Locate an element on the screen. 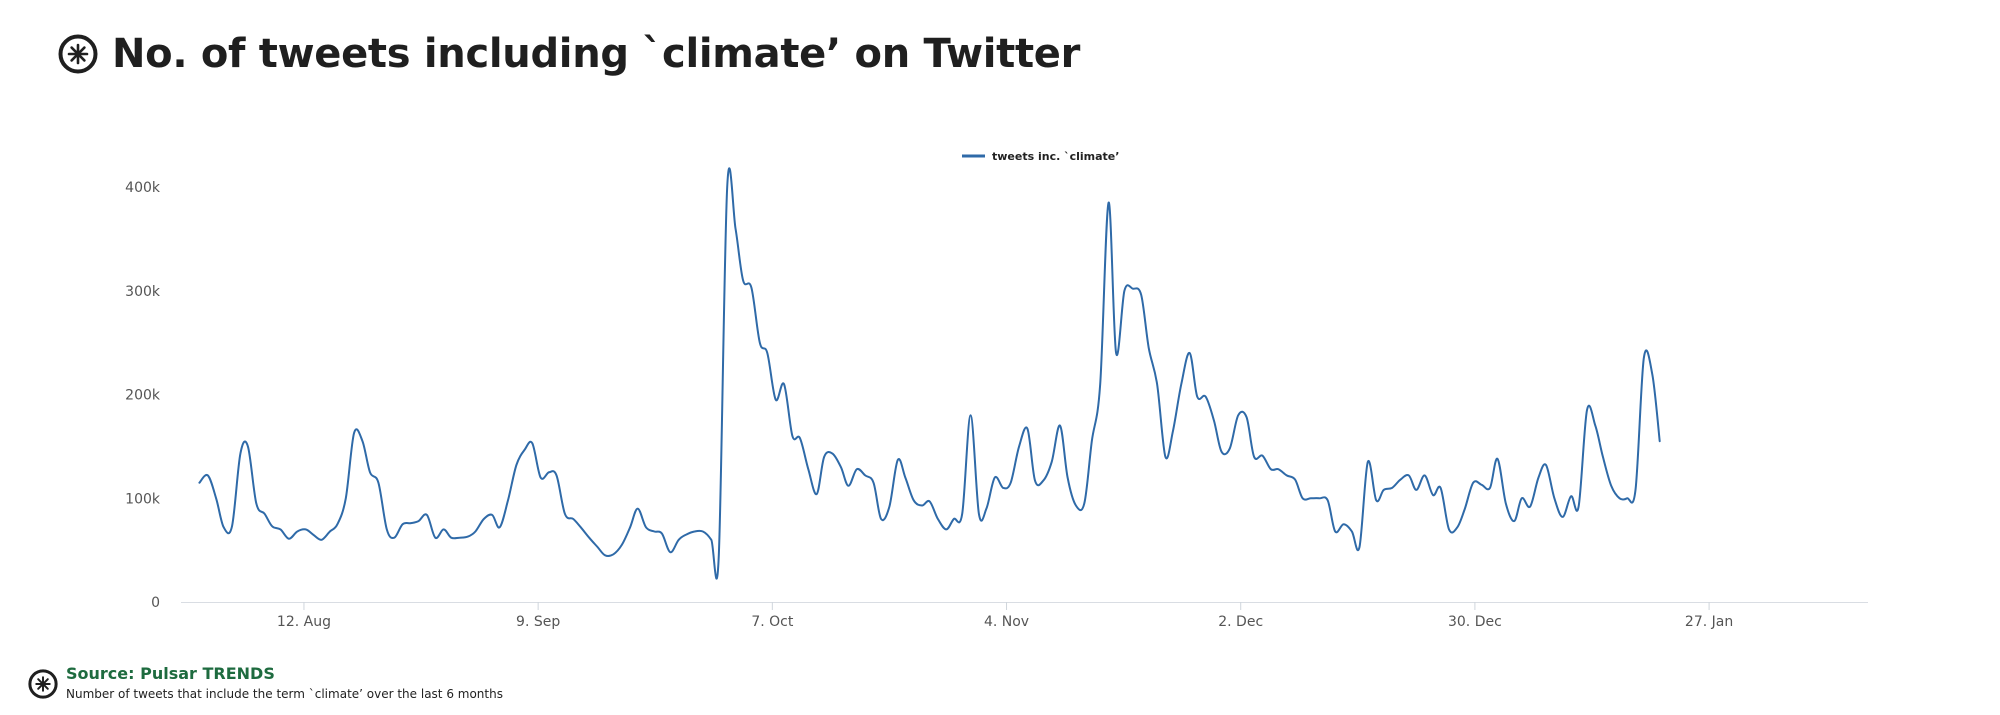  y-tick-label: 200k is located at coordinates (143, 396).